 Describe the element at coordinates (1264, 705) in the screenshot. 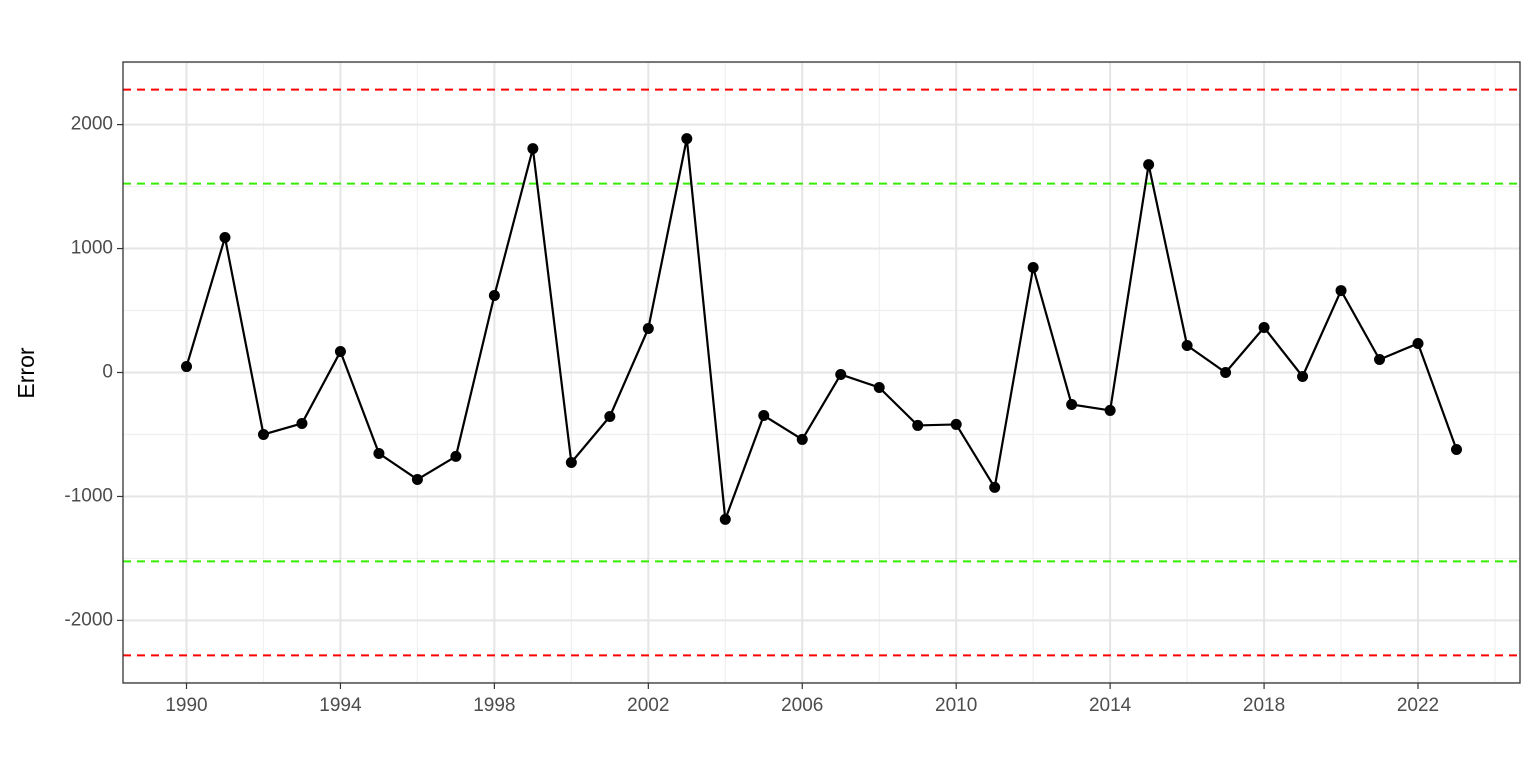

I see `x-tick-label: 2018` at that location.